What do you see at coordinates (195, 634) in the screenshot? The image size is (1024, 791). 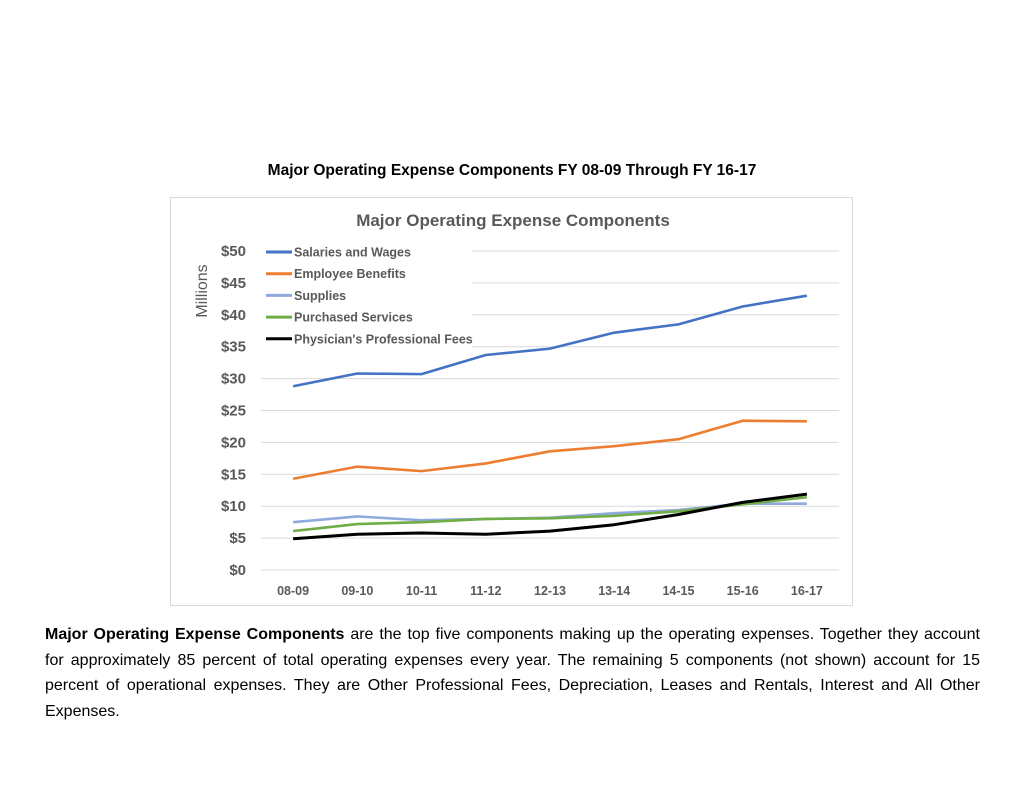 I see `description-bold: Major Operating Expense Components` at bounding box center [195, 634].